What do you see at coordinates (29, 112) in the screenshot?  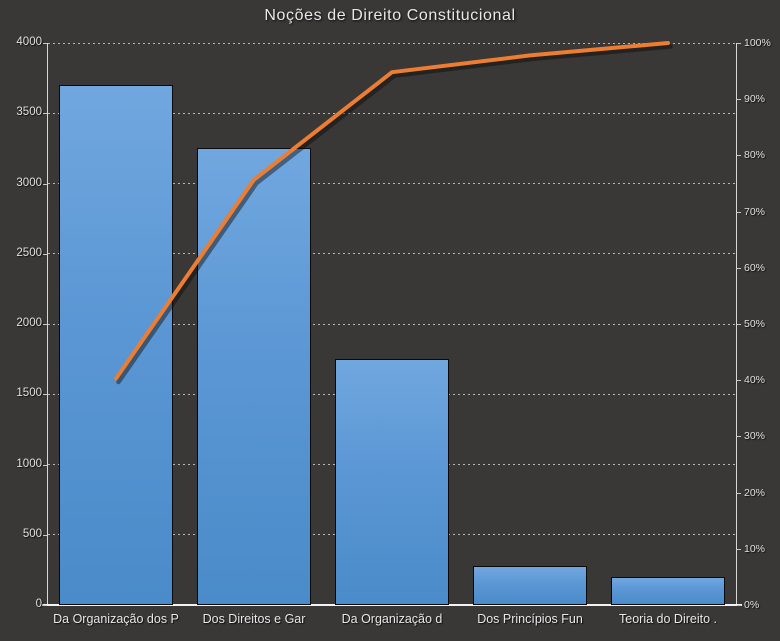 I see `y-left-tick-label: 3500` at bounding box center [29, 112].